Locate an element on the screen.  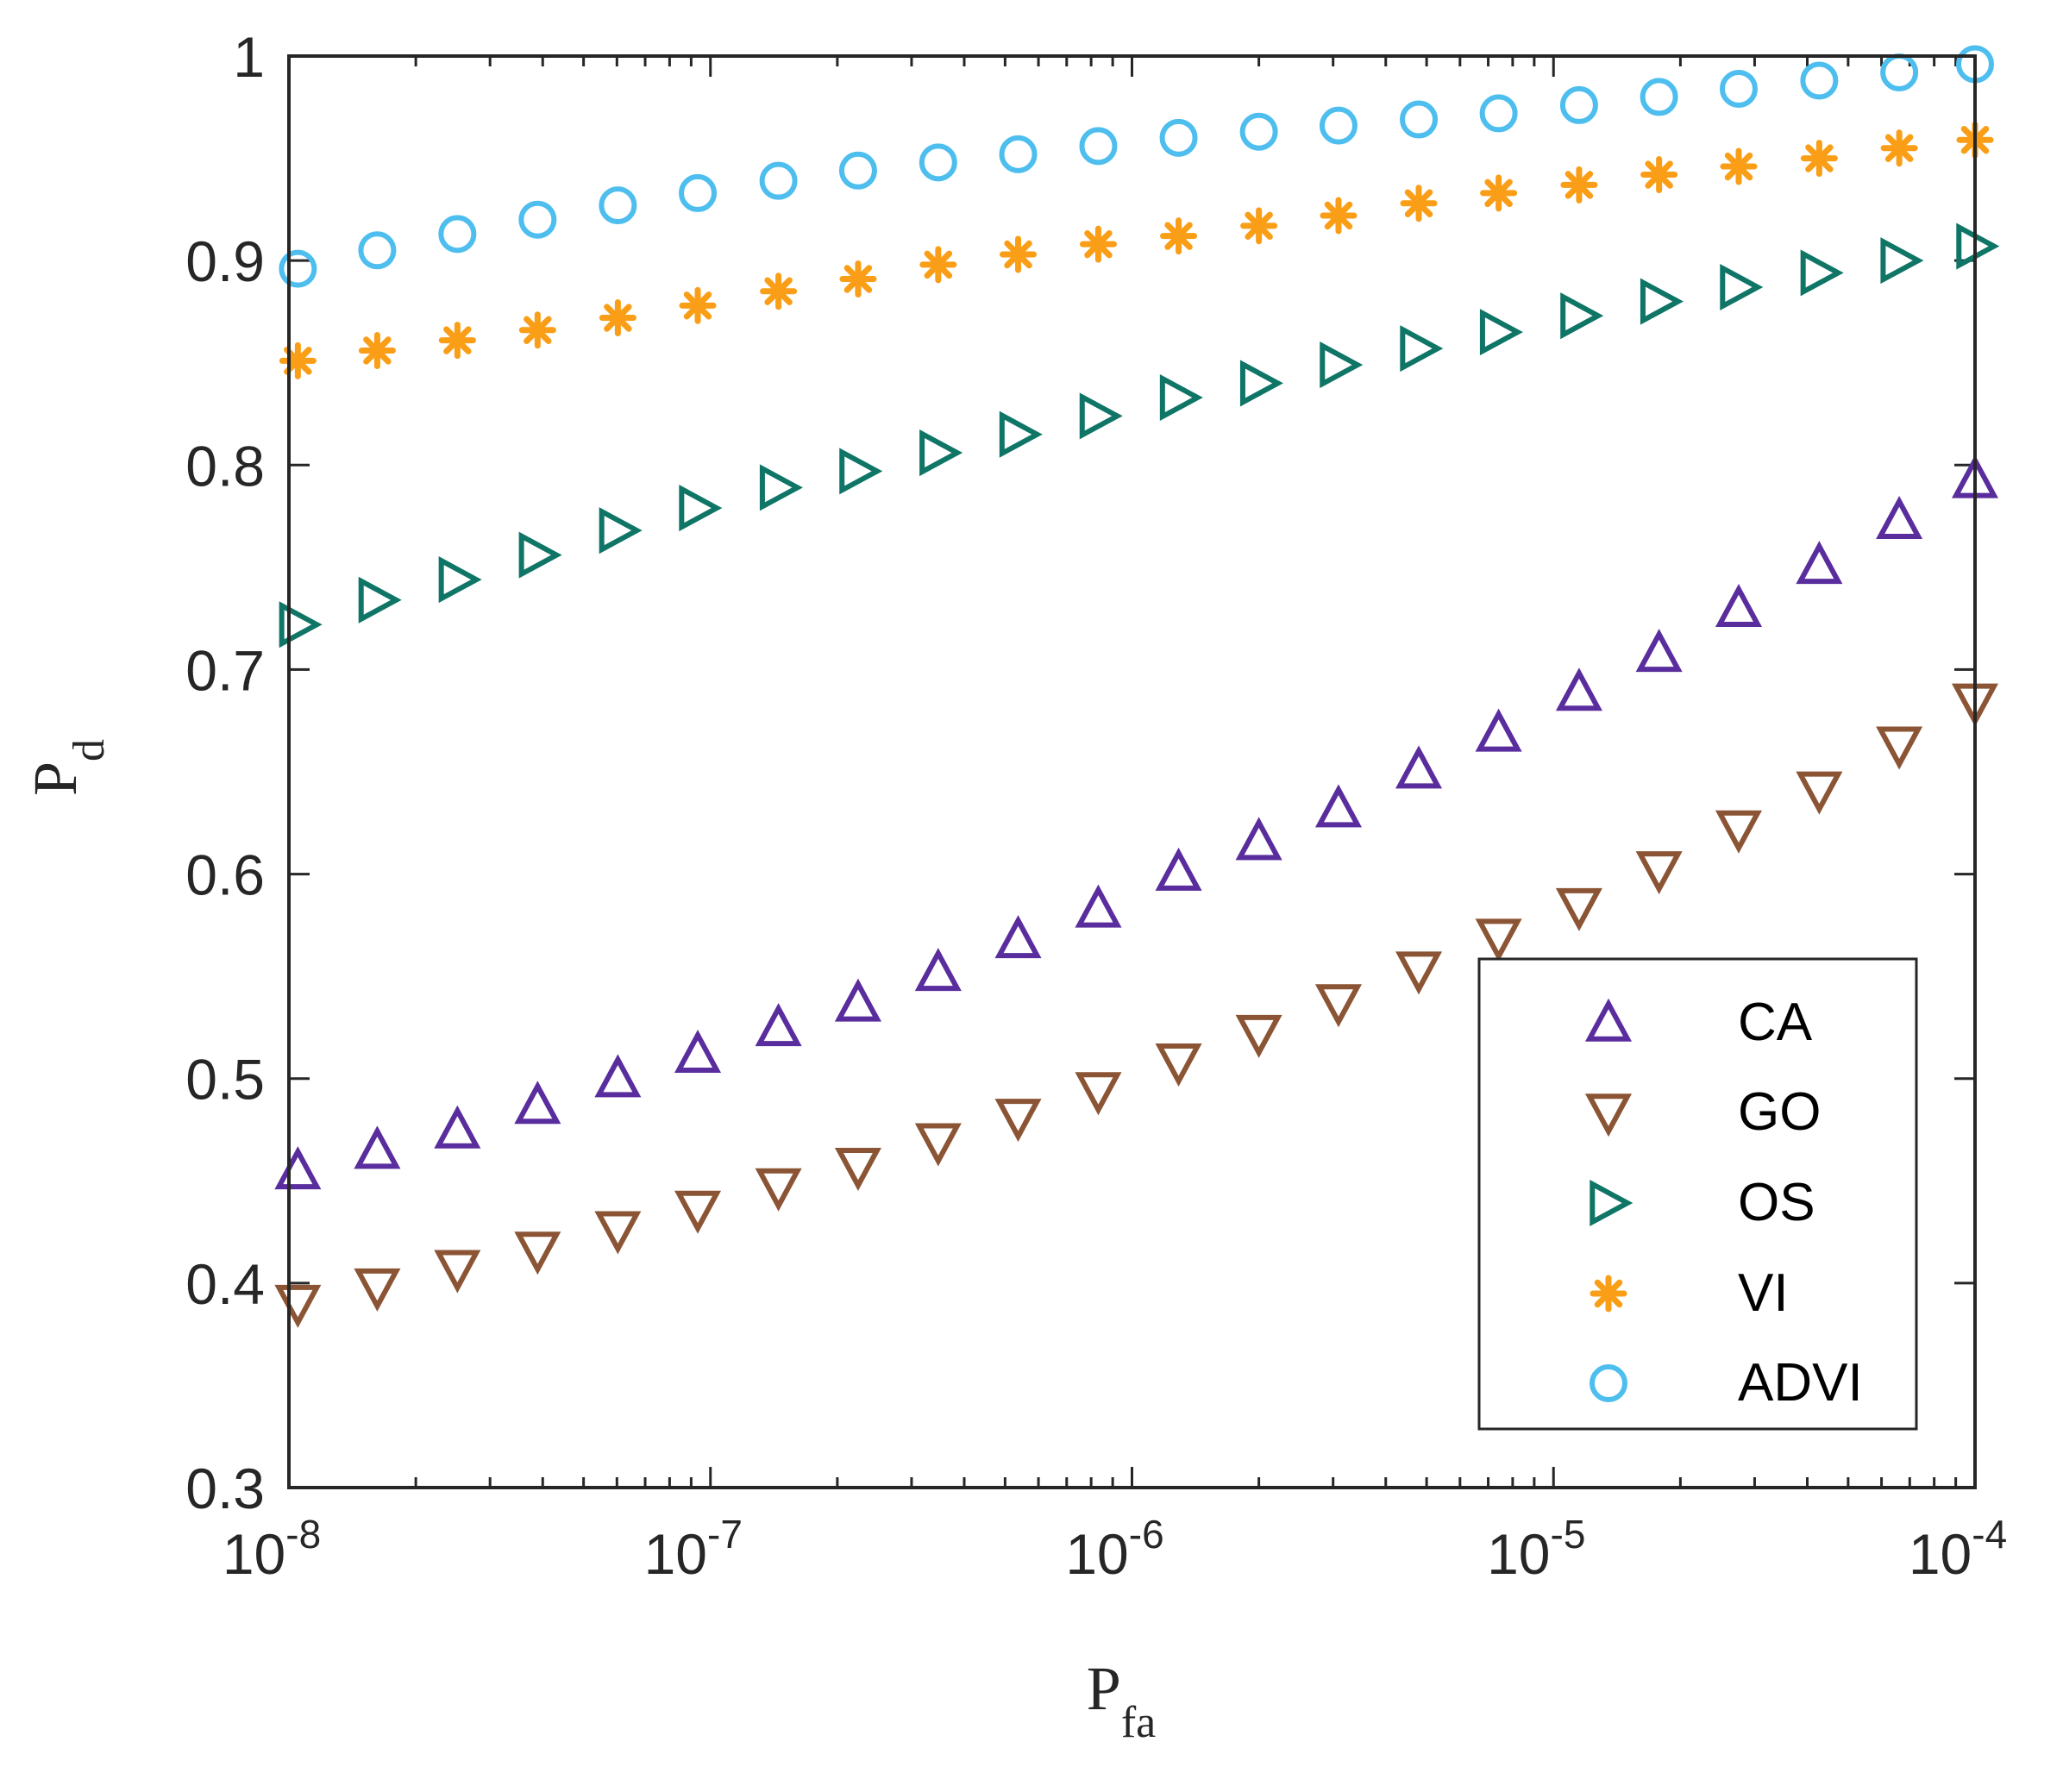
y-tick-label: 0.4 is located at coordinates (225, 1284).